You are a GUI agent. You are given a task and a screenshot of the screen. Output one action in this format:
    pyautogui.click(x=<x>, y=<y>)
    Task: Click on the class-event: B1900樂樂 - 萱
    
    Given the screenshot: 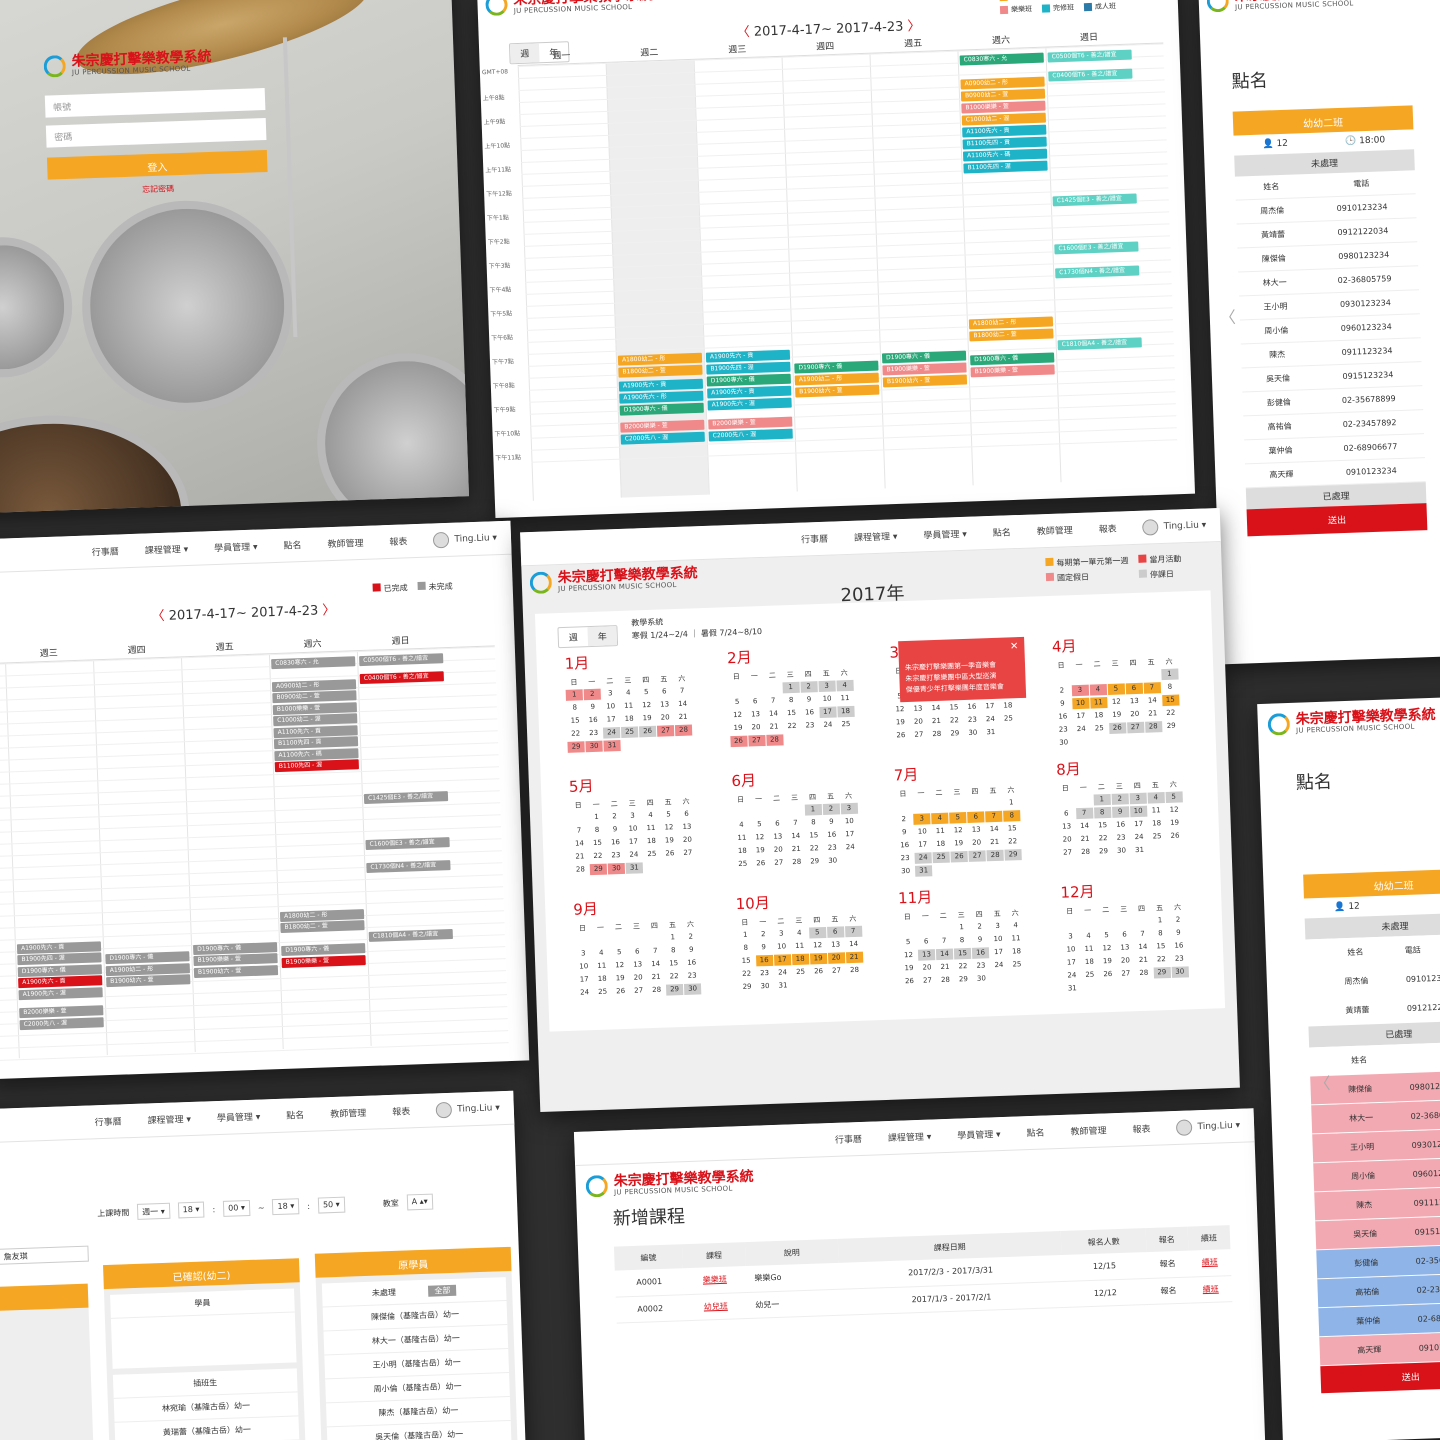 What is the action you would take?
    pyautogui.click(x=1012, y=371)
    